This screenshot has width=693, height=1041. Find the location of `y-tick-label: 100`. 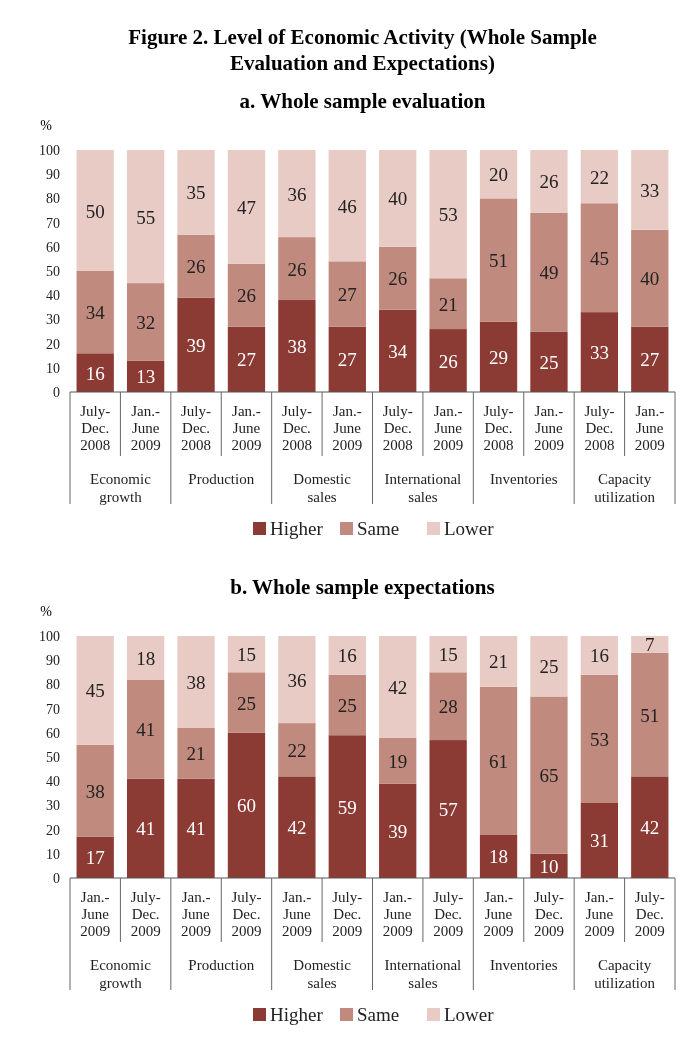

y-tick-label: 100 is located at coordinates (49, 150).